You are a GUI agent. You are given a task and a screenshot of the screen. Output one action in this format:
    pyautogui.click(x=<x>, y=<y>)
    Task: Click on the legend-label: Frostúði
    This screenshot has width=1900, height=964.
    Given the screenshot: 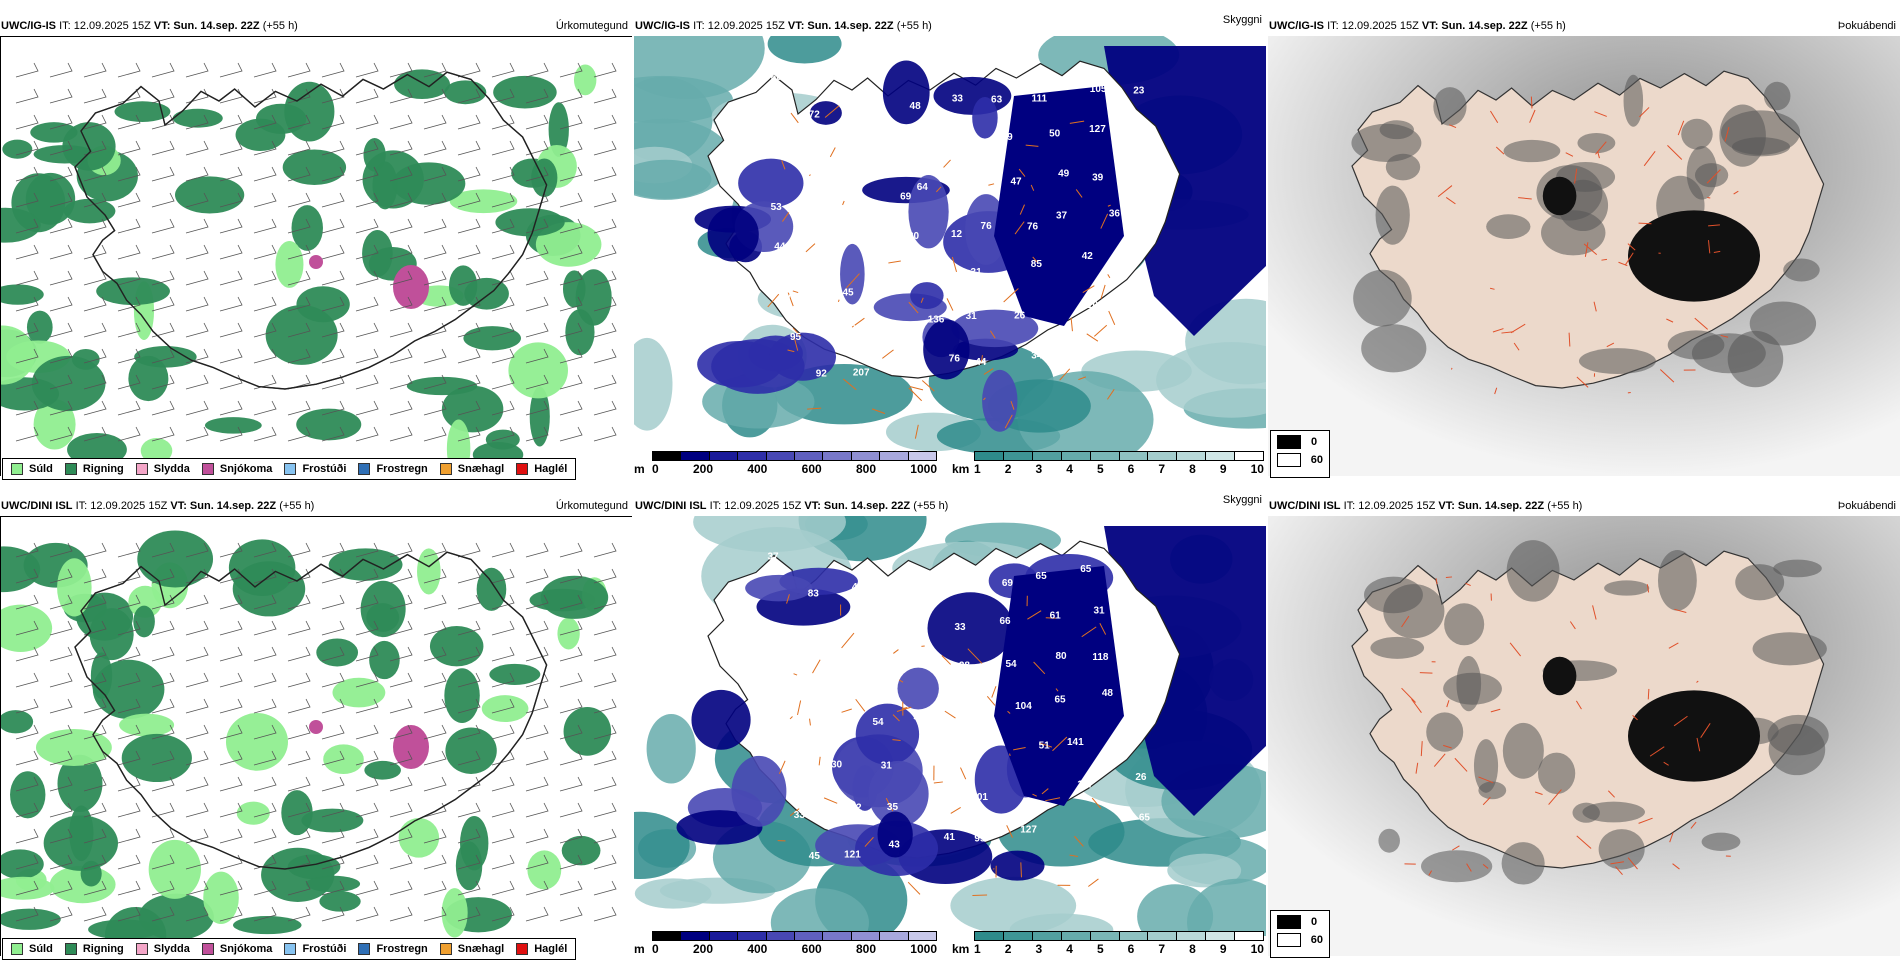 What is the action you would take?
    pyautogui.click(x=324, y=949)
    